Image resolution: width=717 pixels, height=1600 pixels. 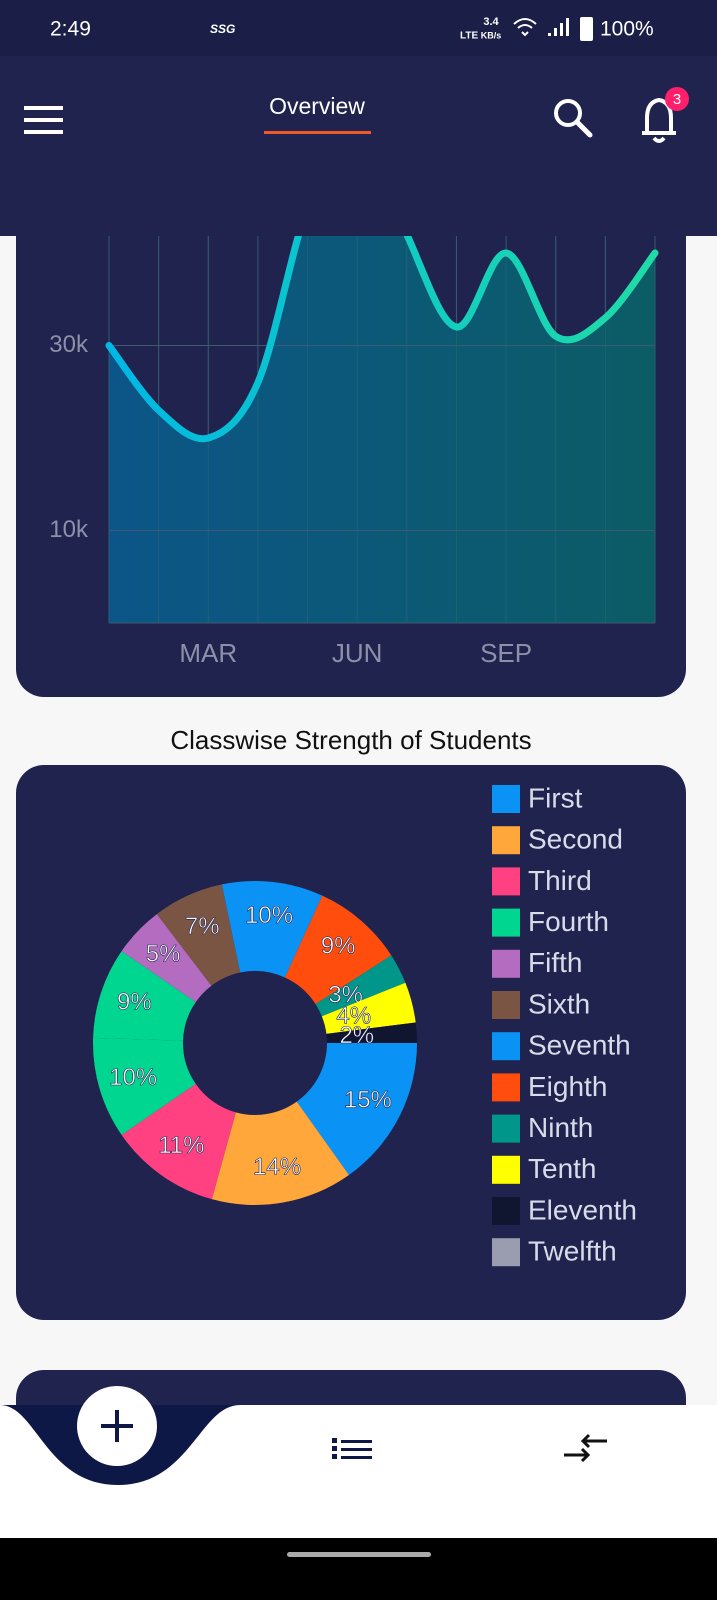 I want to click on search-button, so click(x=573, y=118).